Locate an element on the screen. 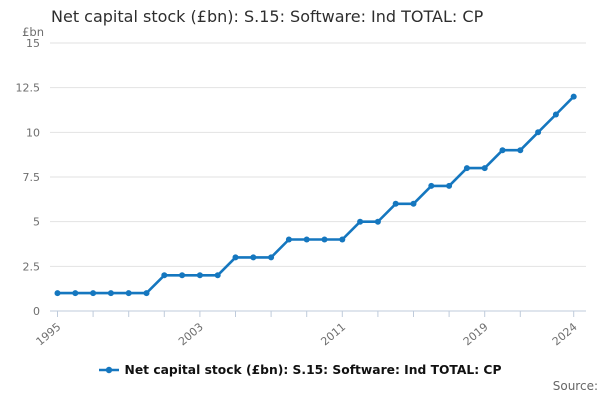 This screenshot has width=600, height=400. x-tick-label: 1995 is located at coordinates (49, 334).